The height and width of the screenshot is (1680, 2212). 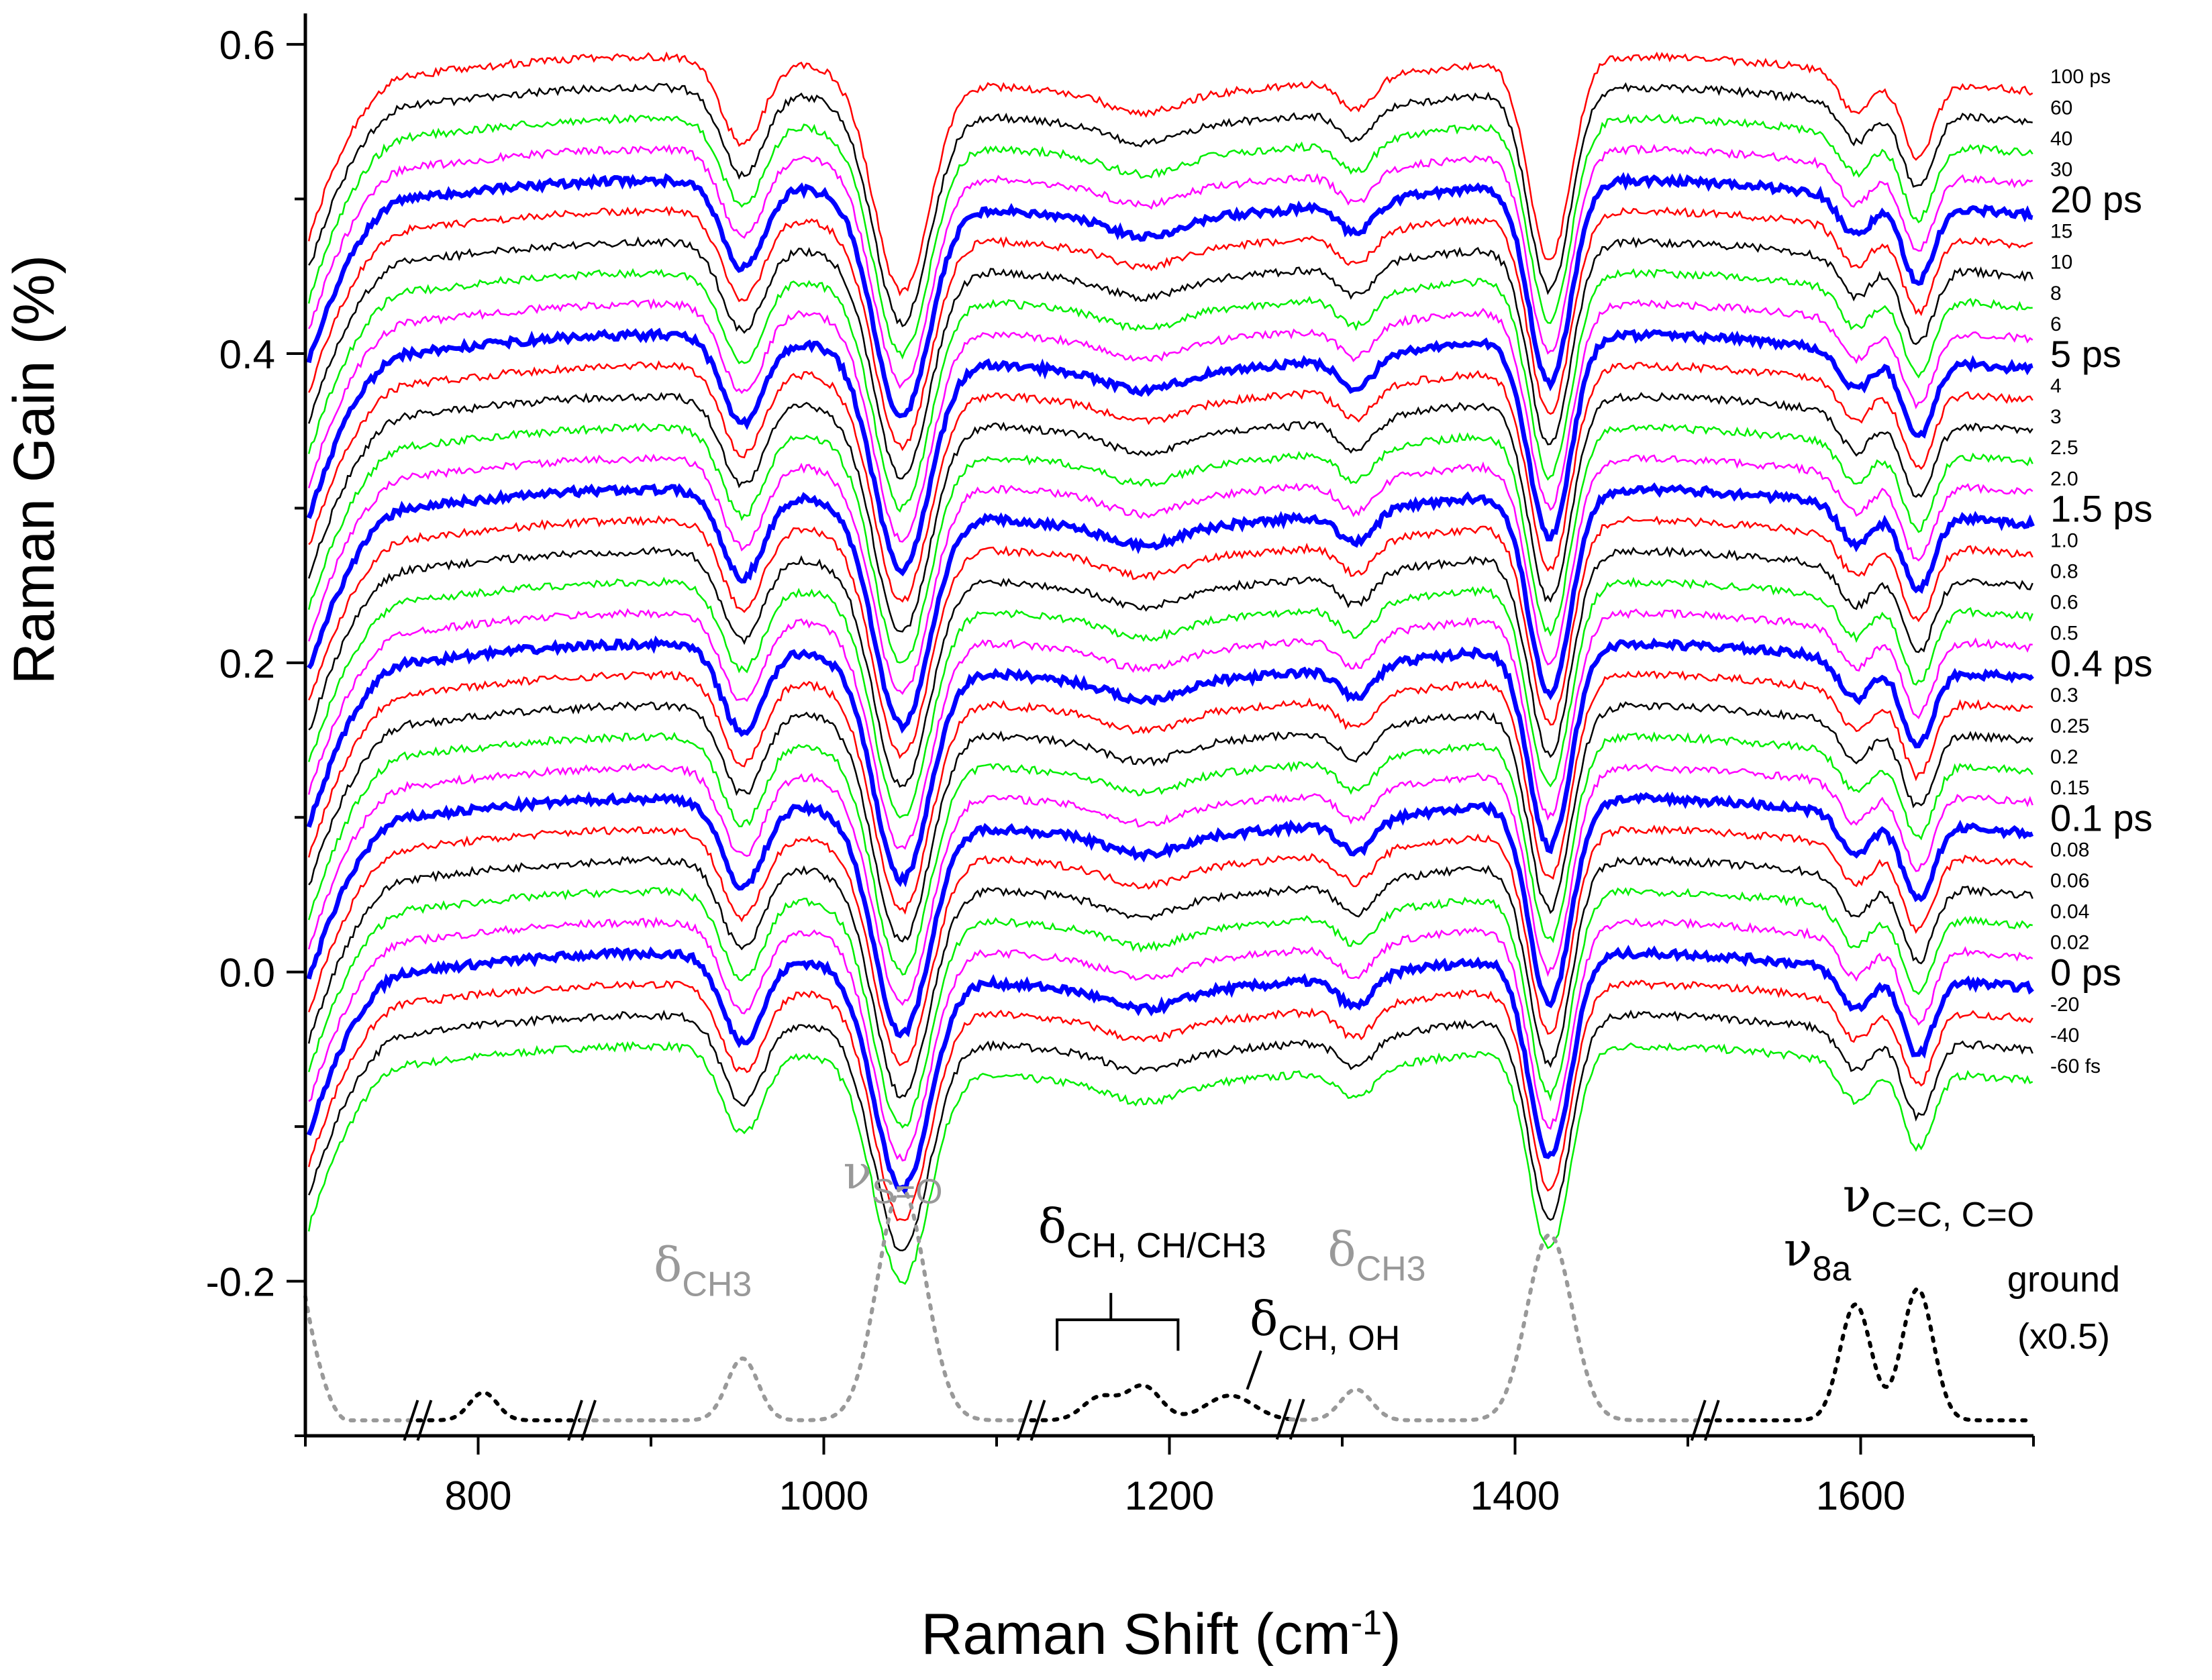 What do you see at coordinates (2069, 912) in the screenshot?
I see `delay-label: 0.04` at bounding box center [2069, 912].